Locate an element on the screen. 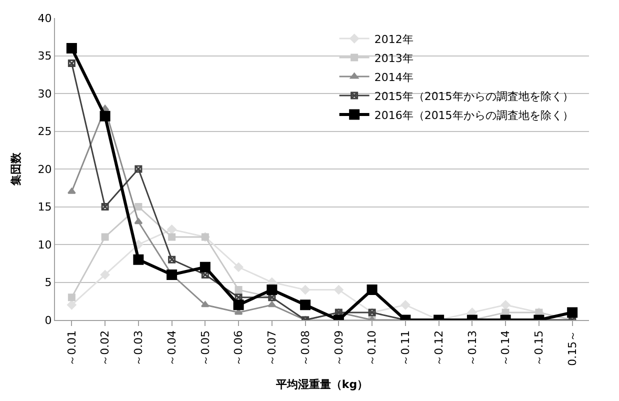  x-tick-label: ～0.14 is located at coordinates (505, 348).